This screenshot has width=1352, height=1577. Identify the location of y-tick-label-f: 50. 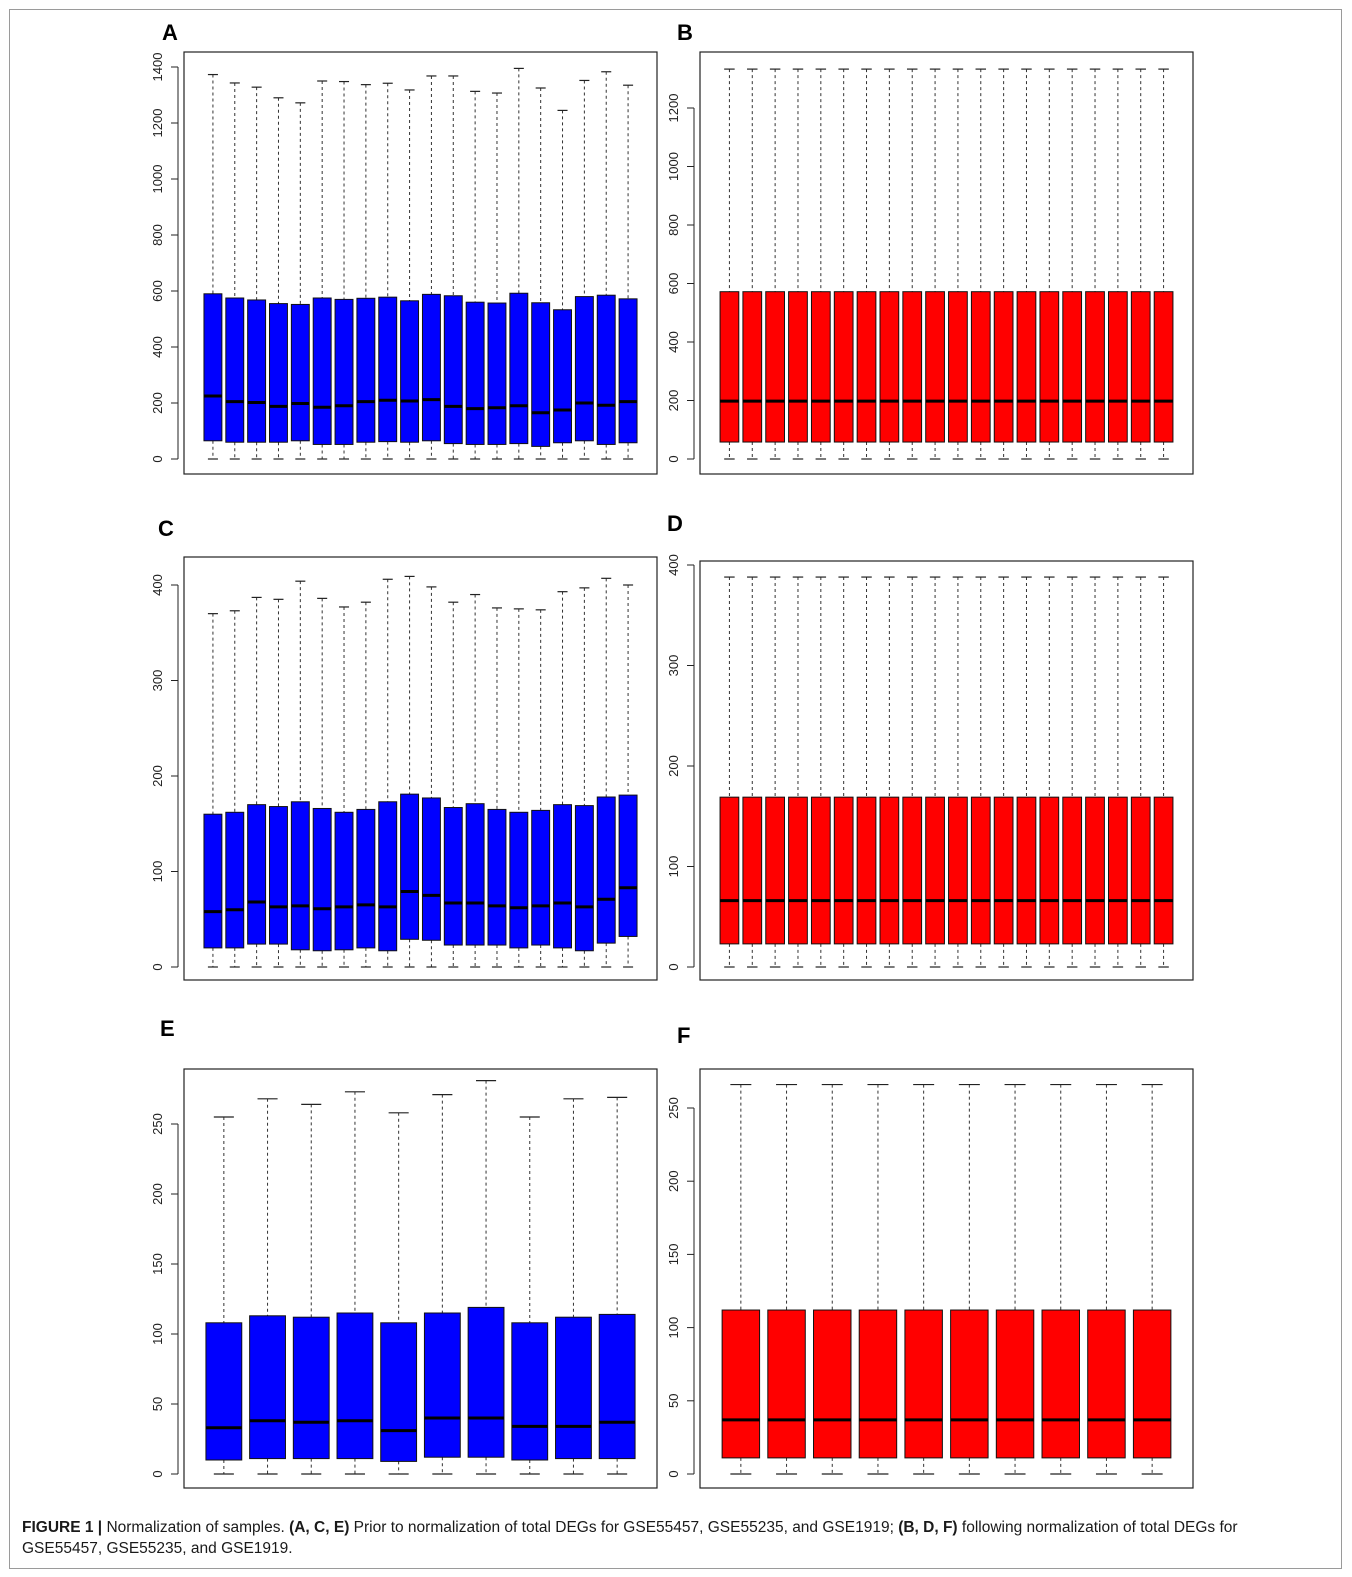
(673, 1401).